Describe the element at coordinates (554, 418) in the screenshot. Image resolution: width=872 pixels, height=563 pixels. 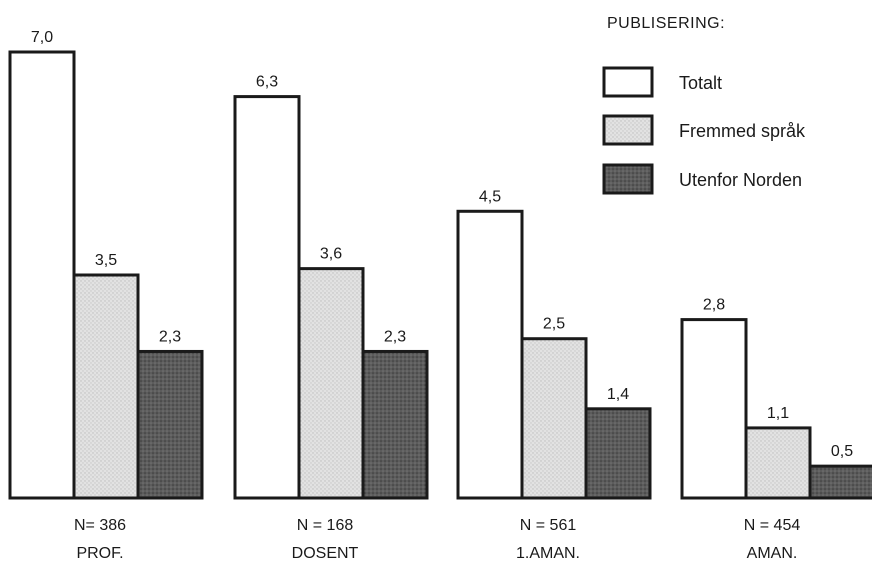
I see `bar-fremmed-spr-k-1-aman` at that location.